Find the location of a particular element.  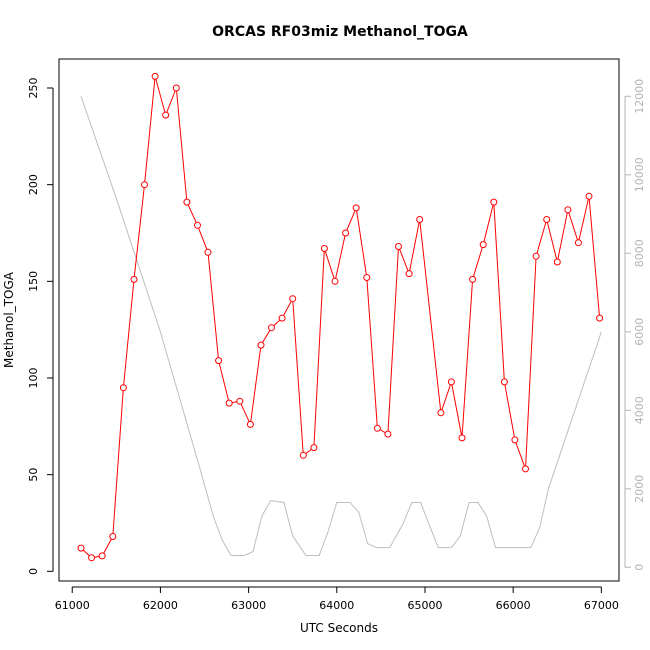

x-tick-label: 67000 is located at coordinates (601, 605).